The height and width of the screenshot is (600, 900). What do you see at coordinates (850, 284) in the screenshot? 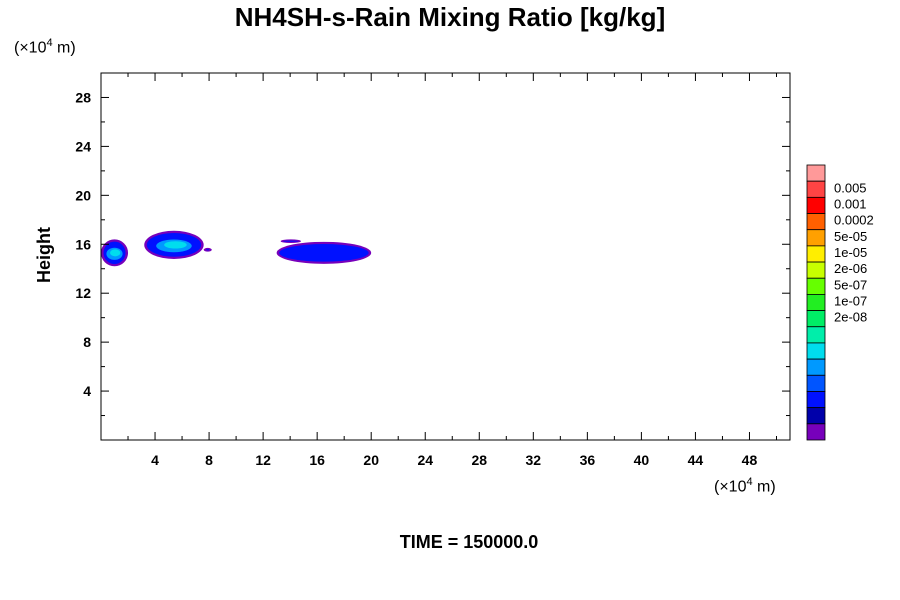
I see `colorbar-label: 5e-07` at bounding box center [850, 284].